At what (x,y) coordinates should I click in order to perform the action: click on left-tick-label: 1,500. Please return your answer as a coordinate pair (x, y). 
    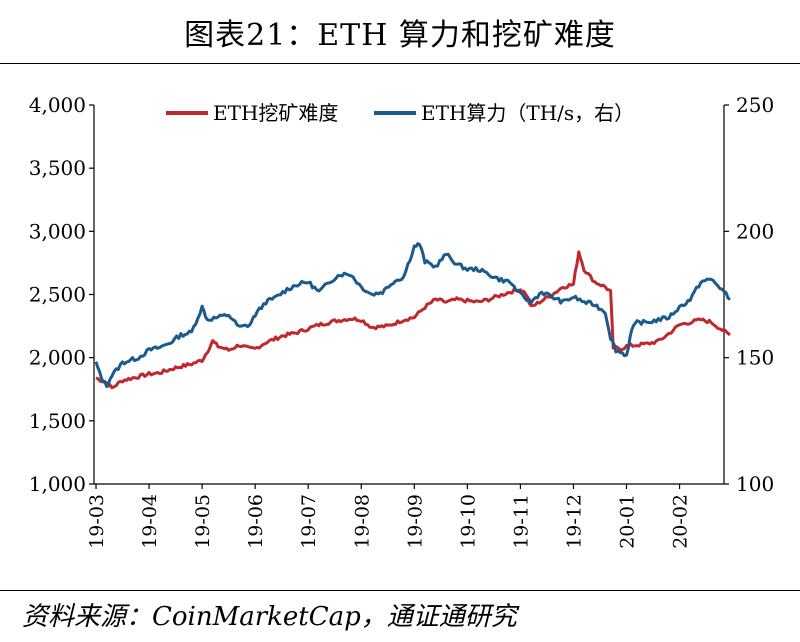
    Looking at the image, I should click on (57, 421).